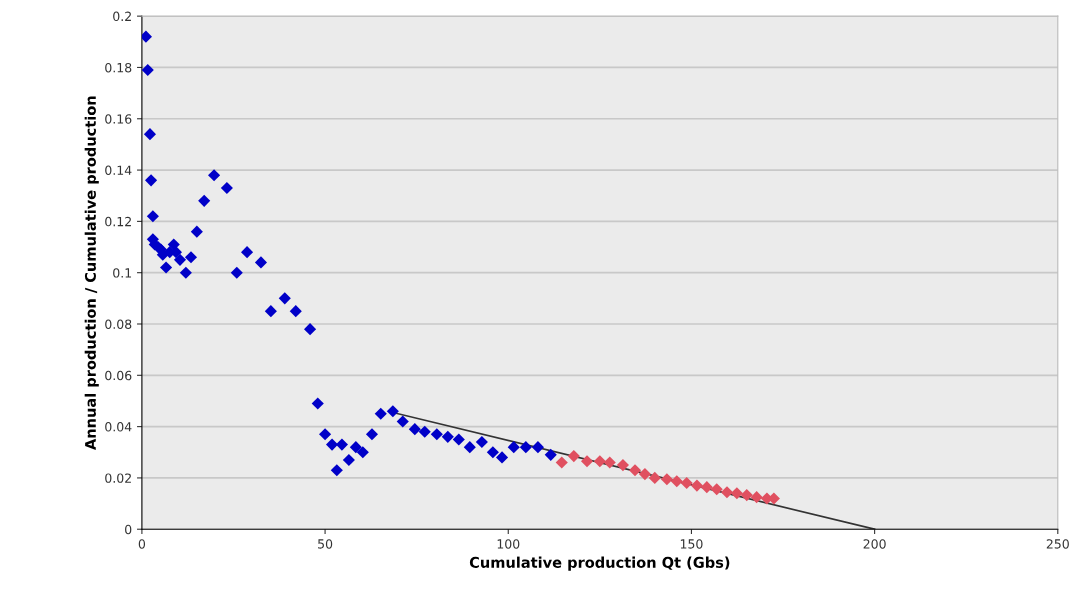 This screenshot has height=598, width=1075. What do you see at coordinates (118, 324) in the screenshot?
I see `y-tick-label: 0.08` at bounding box center [118, 324].